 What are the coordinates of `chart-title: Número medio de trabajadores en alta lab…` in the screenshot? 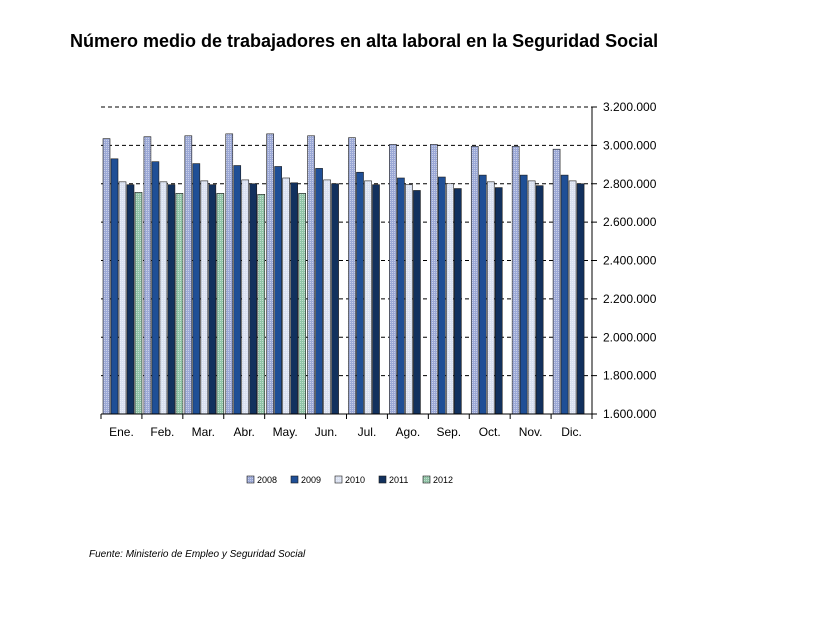 It's located at (364, 41).